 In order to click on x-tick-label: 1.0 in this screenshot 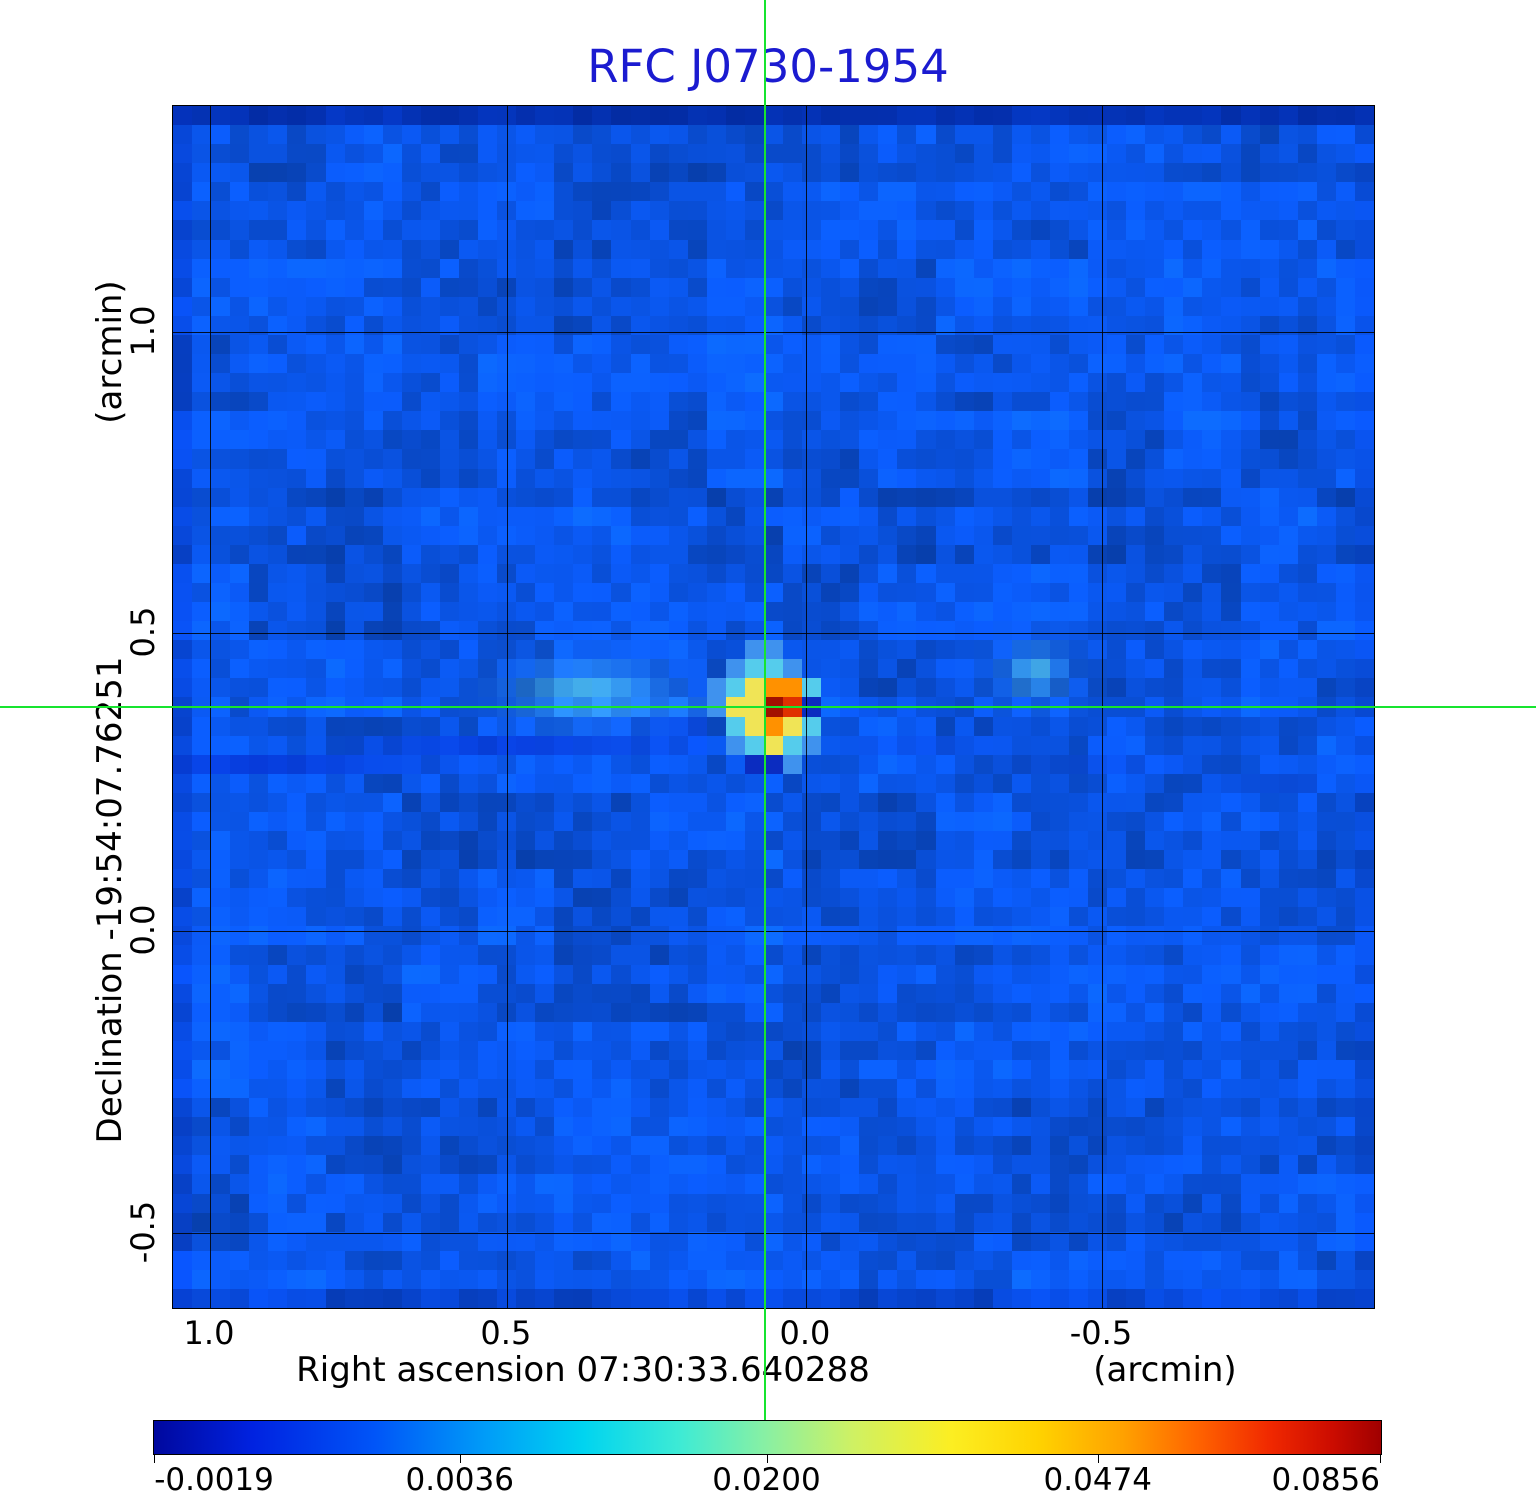, I will do `click(209, 1333)`.